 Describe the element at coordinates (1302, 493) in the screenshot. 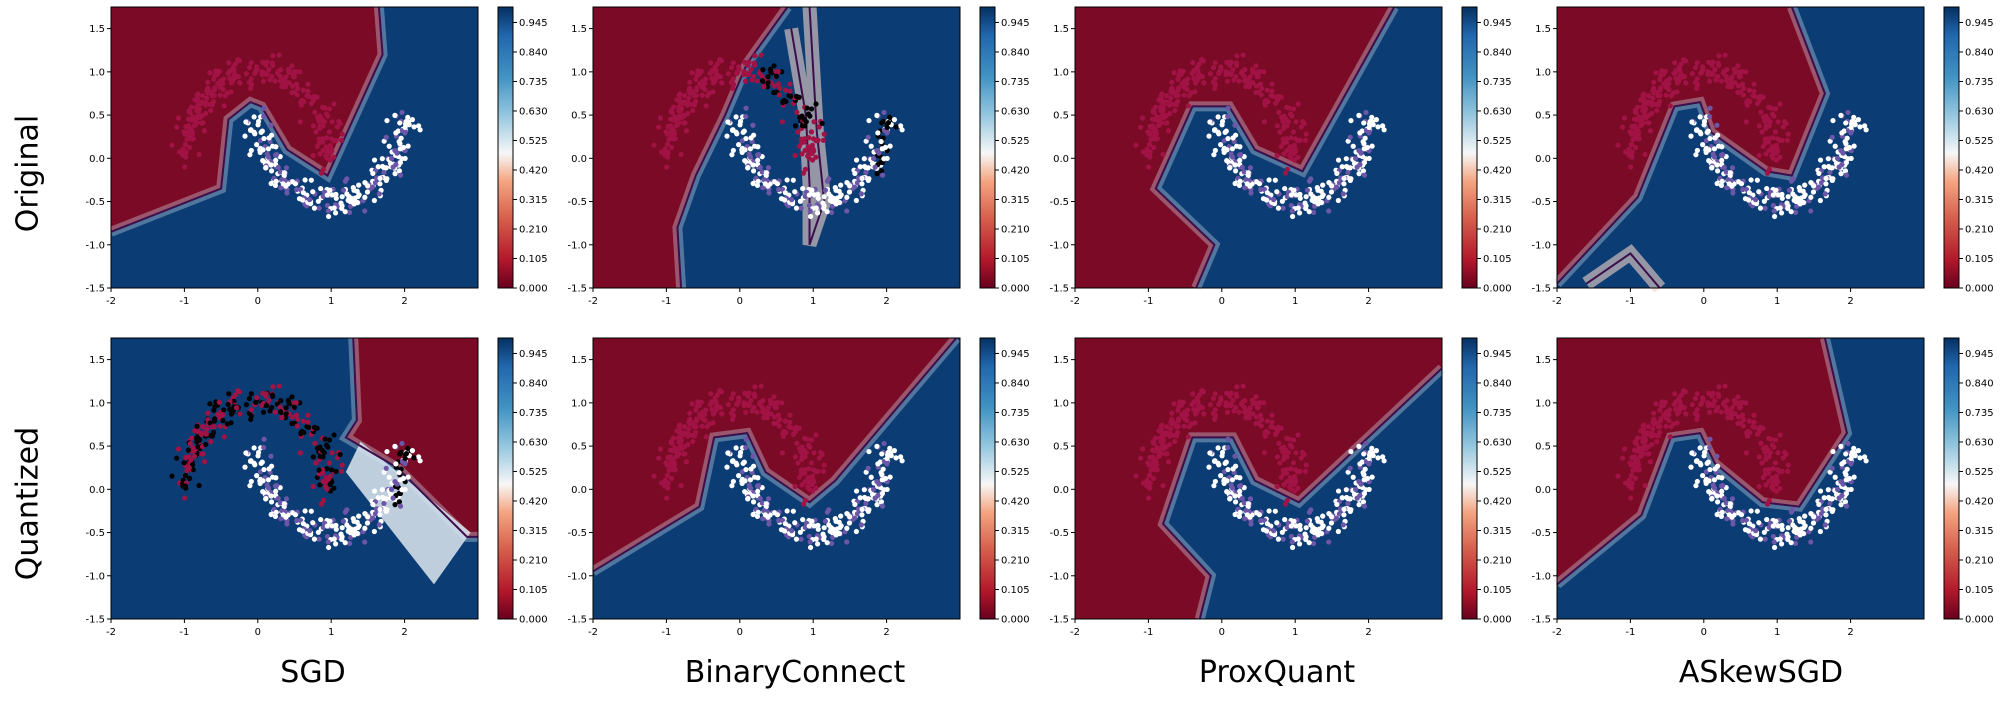

I see `decision-boundary-line` at that location.